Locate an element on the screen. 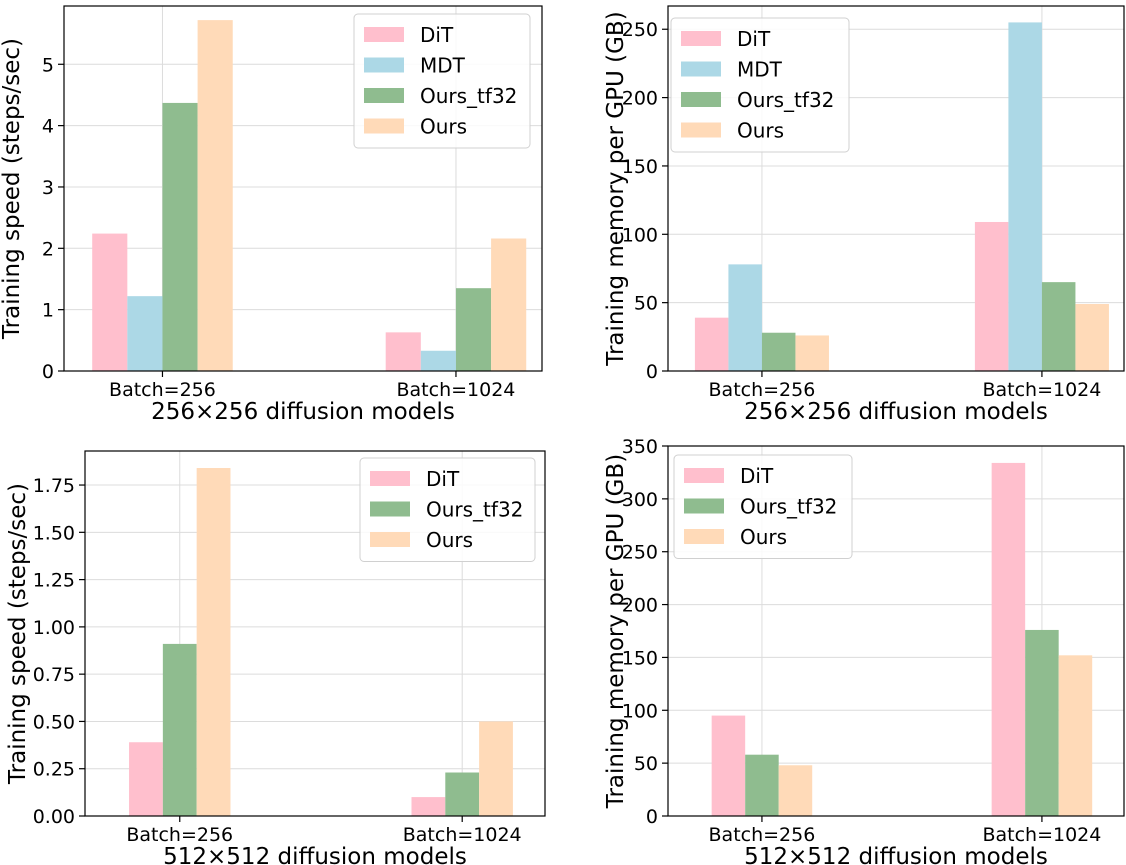  y-tick-label: 1.00 is located at coordinates (54, 628).